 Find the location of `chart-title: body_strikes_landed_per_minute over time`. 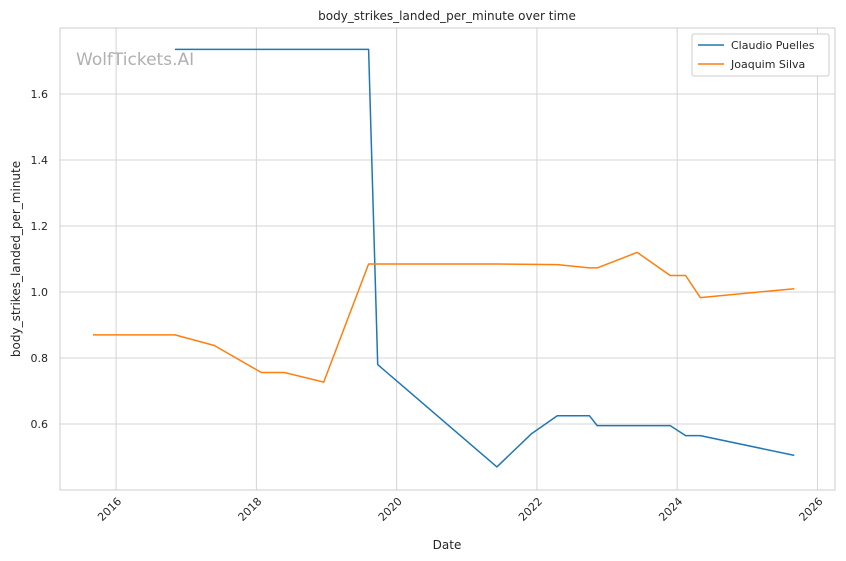

chart-title: body_strikes_landed_per_minute over time is located at coordinates (447, 16).